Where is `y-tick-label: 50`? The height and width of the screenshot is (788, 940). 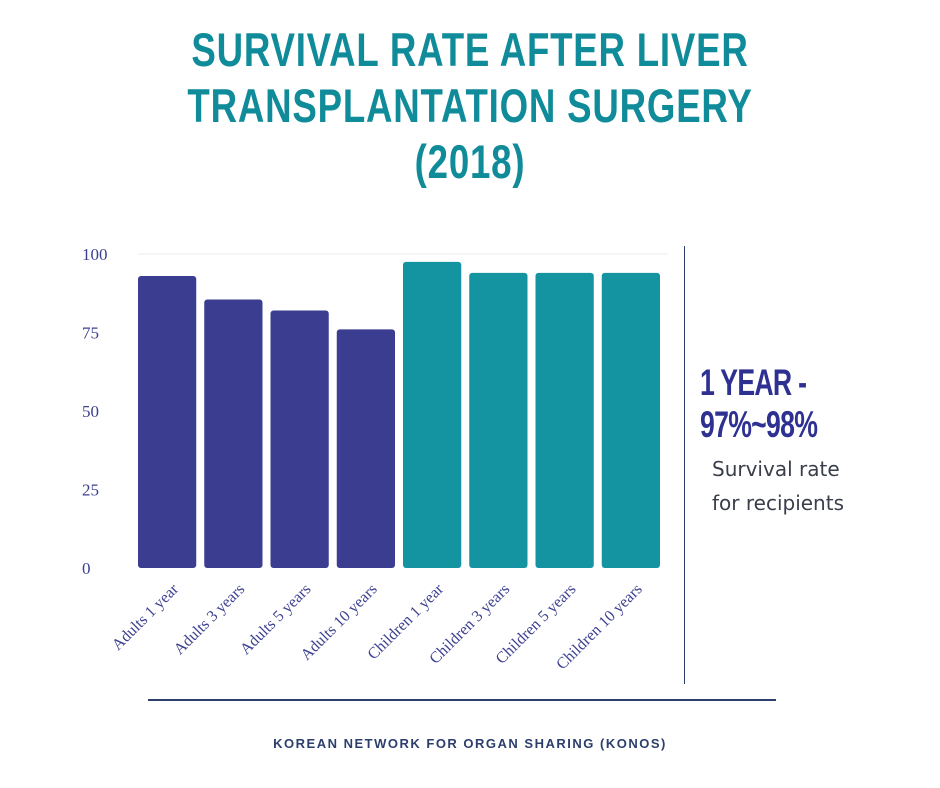 y-tick-label: 50 is located at coordinates (90, 411).